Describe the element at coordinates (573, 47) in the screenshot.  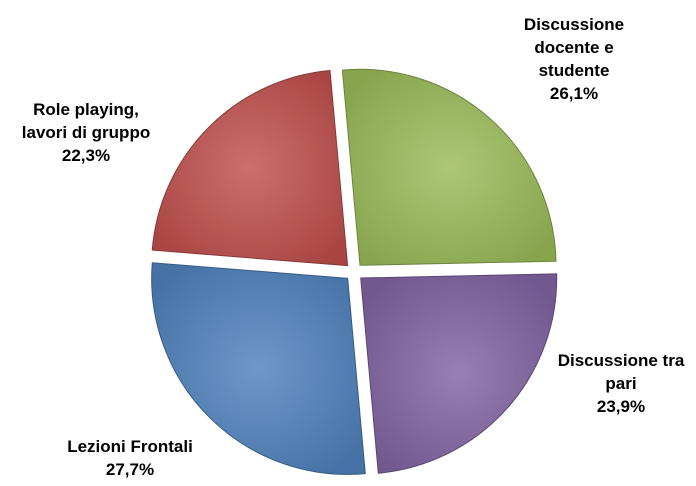
I see `slice-category-label: docente e` at that location.